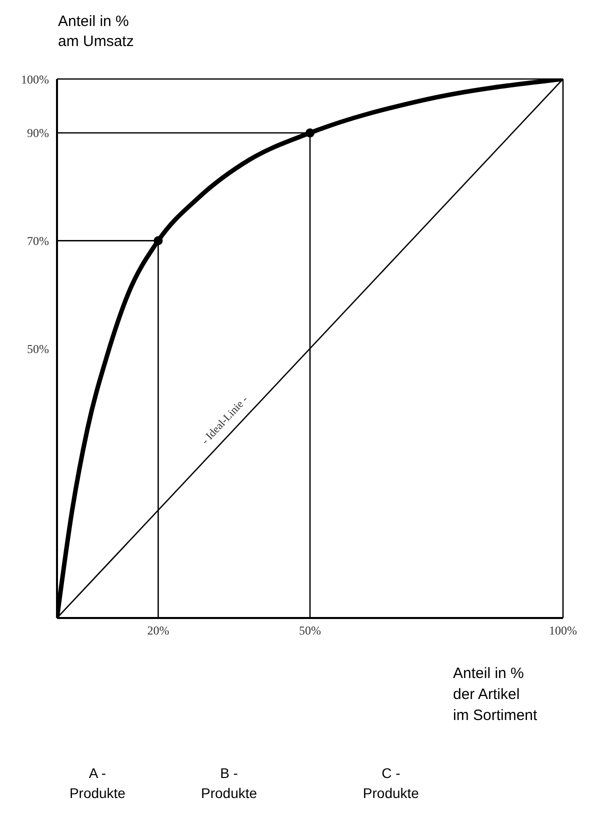 The height and width of the screenshot is (814, 592). What do you see at coordinates (35, 79) in the screenshot?
I see `y-tick-label: 100%` at bounding box center [35, 79].